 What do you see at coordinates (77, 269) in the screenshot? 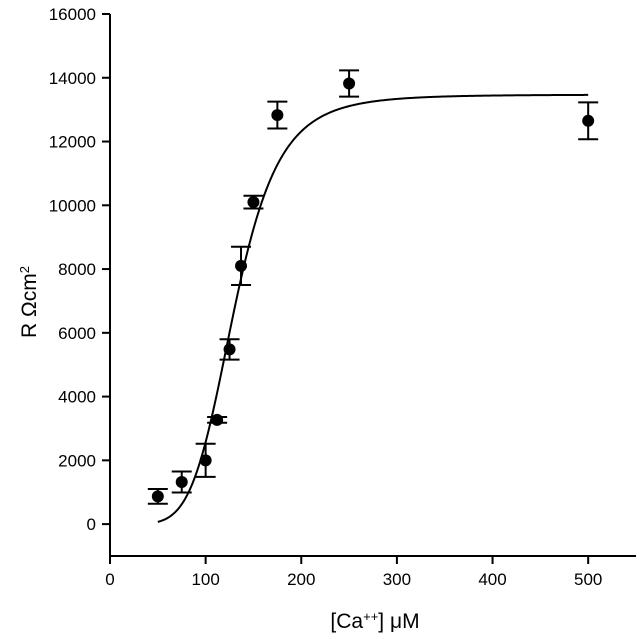
I see `y-tick-label-4: 8000` at bounding box center [77, 269].